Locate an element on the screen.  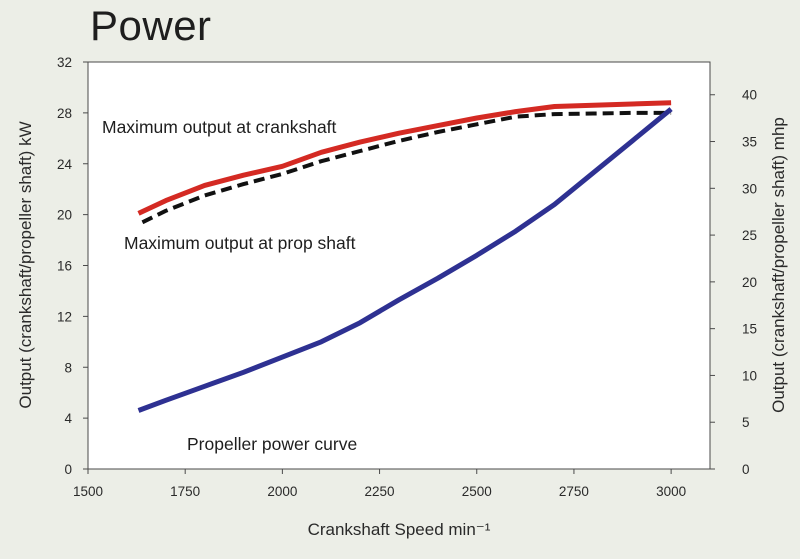
y-tick-label: 8 is located at coordinates (68, 367).